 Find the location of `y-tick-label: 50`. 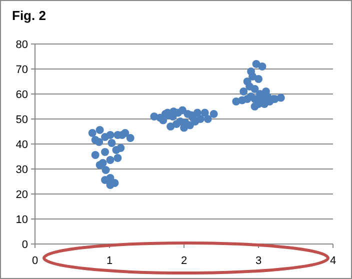

y-tick-label: 50 is located at coordinates (22, 120).